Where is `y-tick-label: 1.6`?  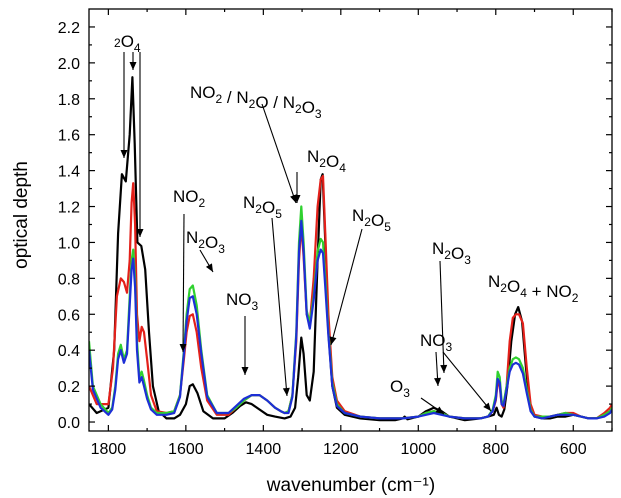
y-tick-label: 1.6 is located at coordinates (69, 136).